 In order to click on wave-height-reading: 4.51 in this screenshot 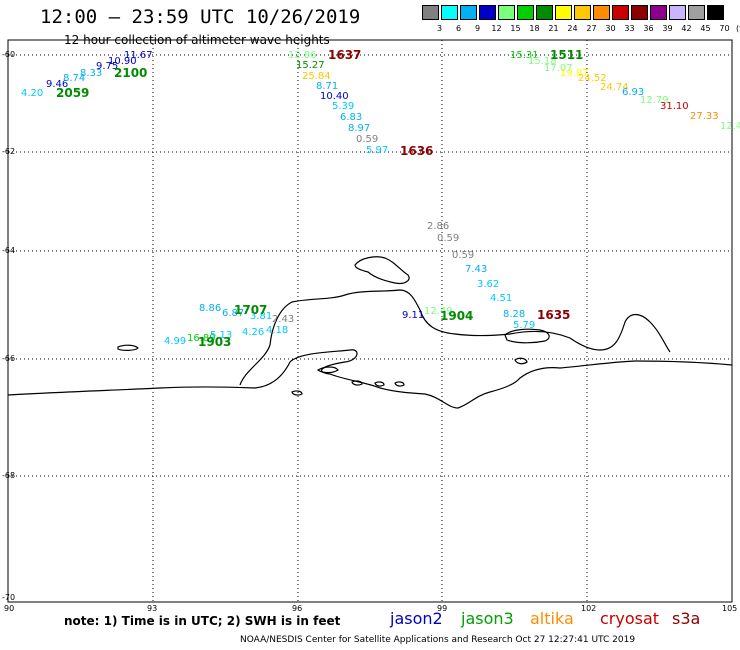, I will do `click(501, 298)`.